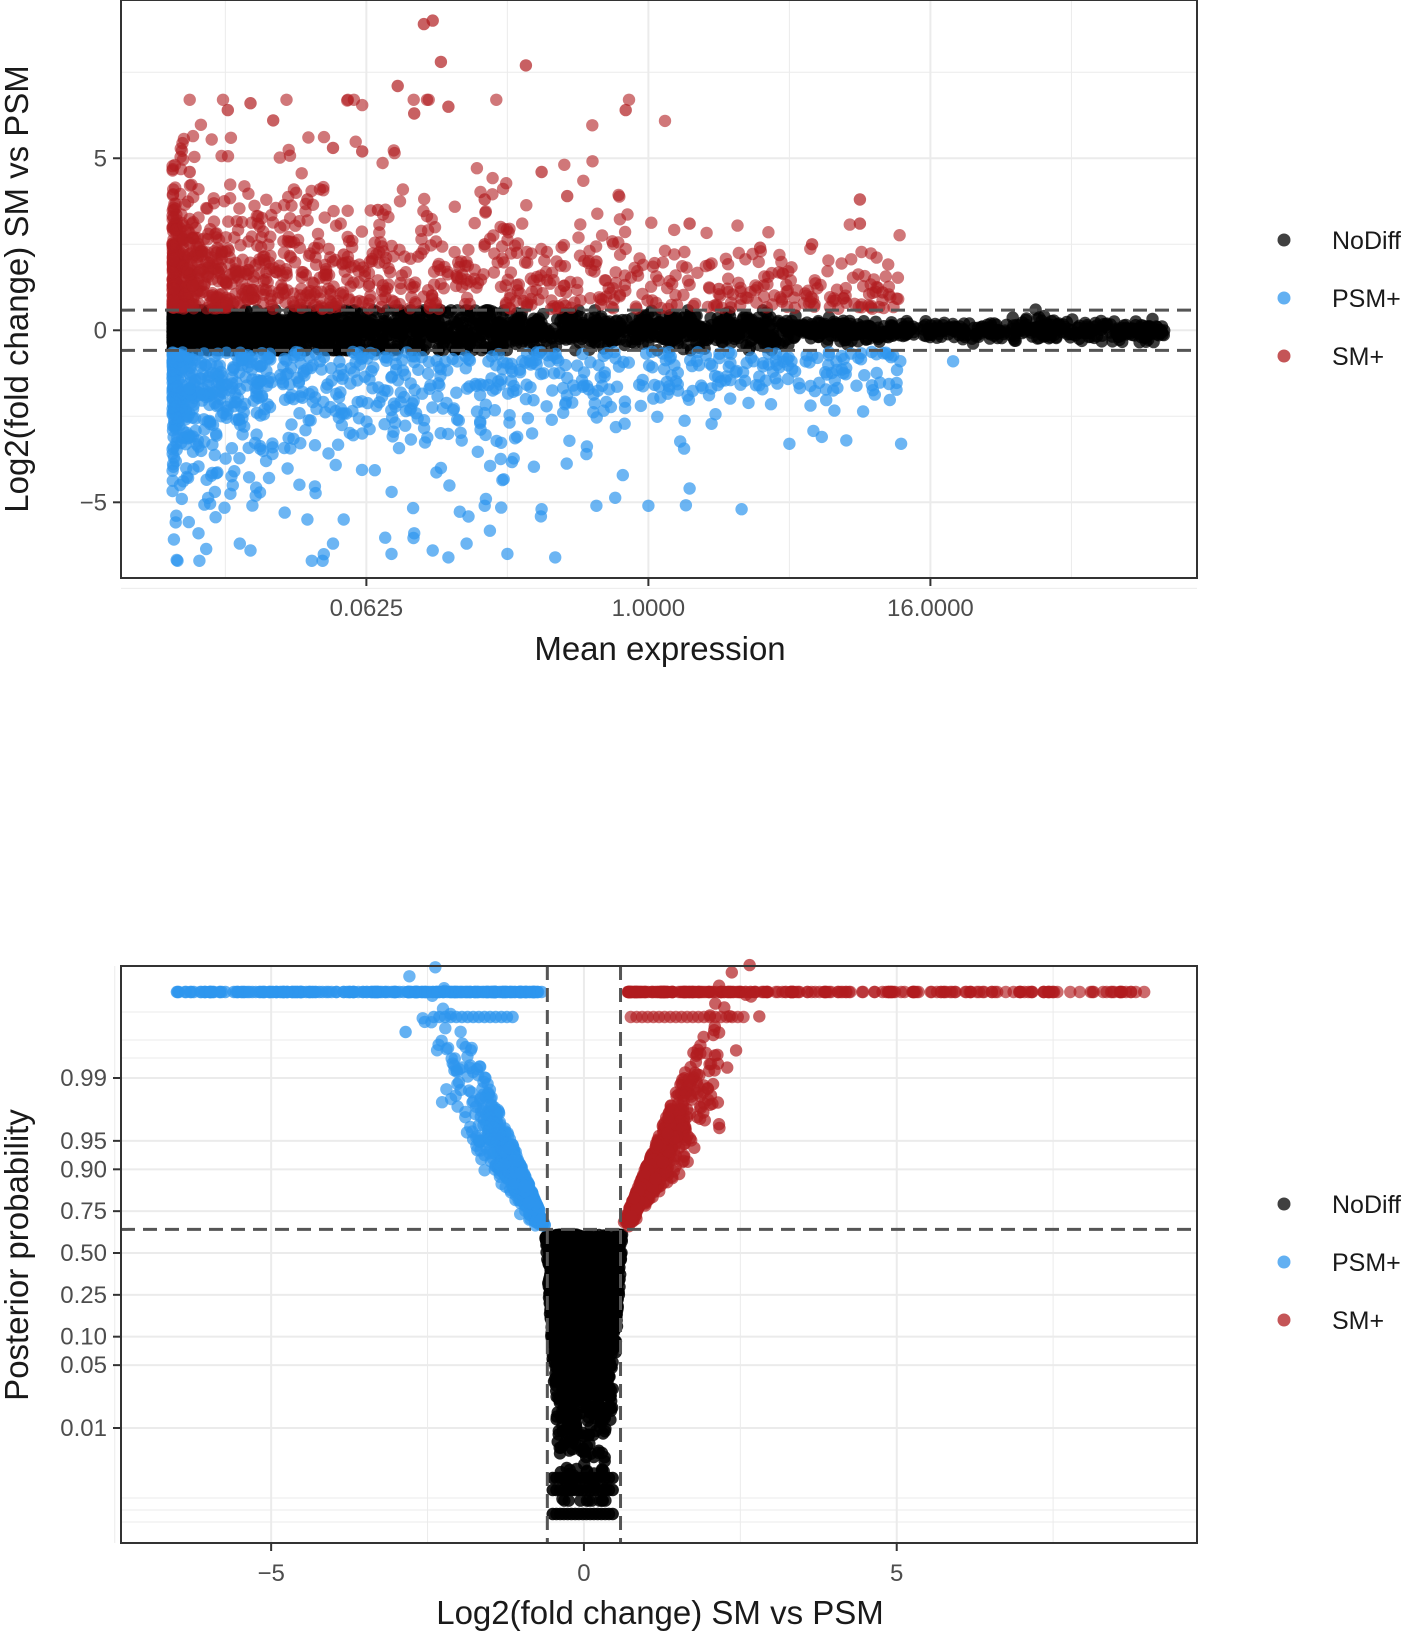 The image size is (1417, 1633). Describe the element at coordinates (366, 608) in the screenshot. I see `x-tick-label: 0.0625` at that location.